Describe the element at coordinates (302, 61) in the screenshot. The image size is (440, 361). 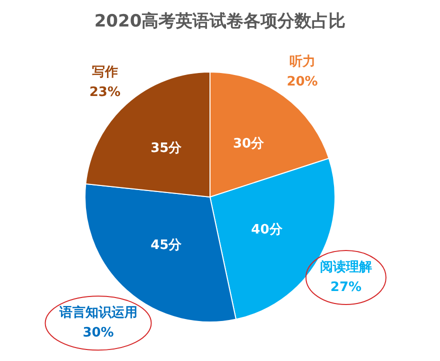
I see `slice-label: 听力` at that location.